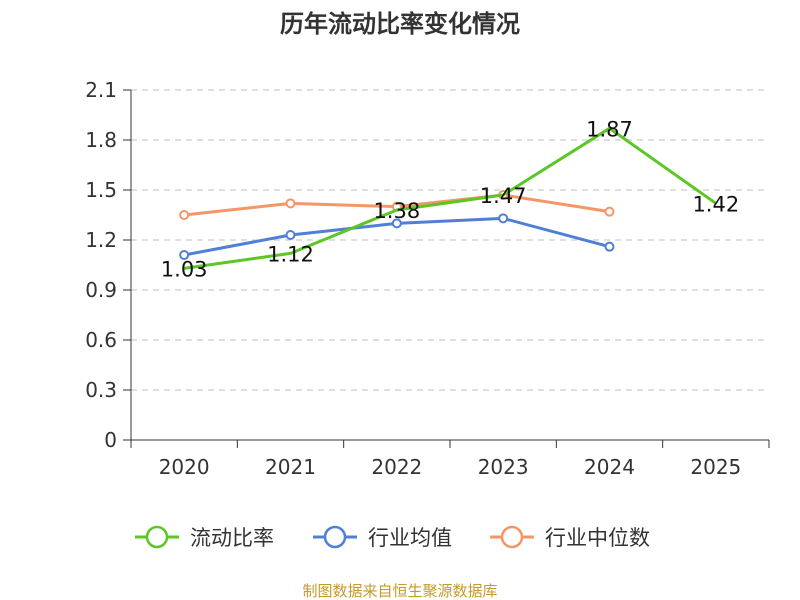 This screenshot has width=800, height=600. I want to click on legend-label: 流动比率, so click(232, 538).